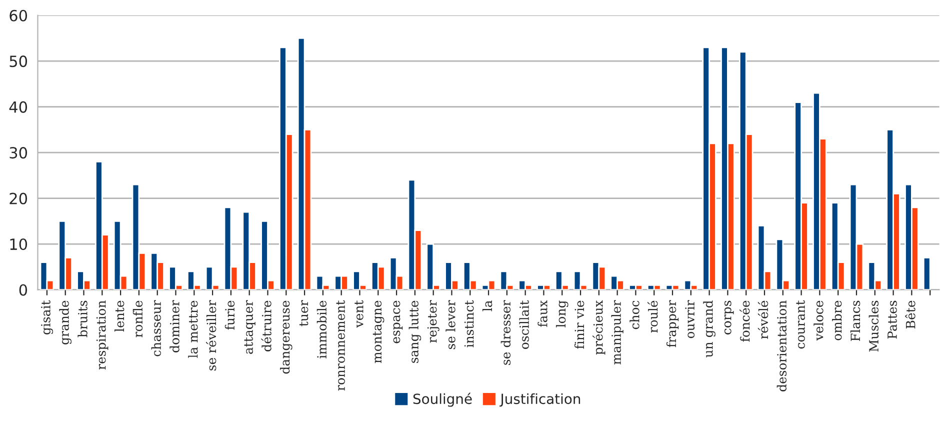  I want to click on x-tick-label: attaquer, so click(250, 327).